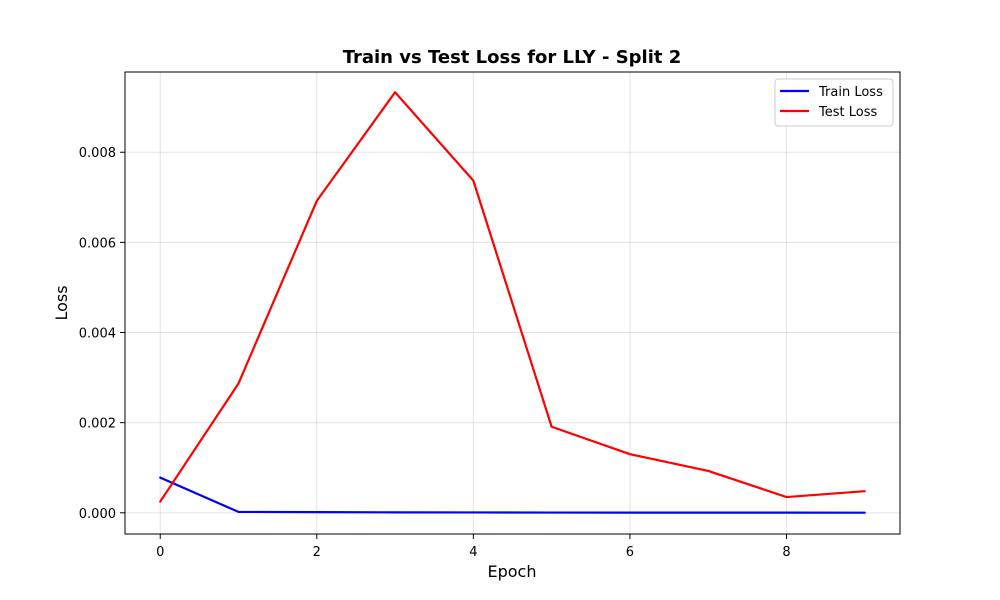 This screenshot has width=1000, height=600. Describe the element at coordinates (97, 243) in the screenshot. I see `y-tick-label: 0.006` at that location.